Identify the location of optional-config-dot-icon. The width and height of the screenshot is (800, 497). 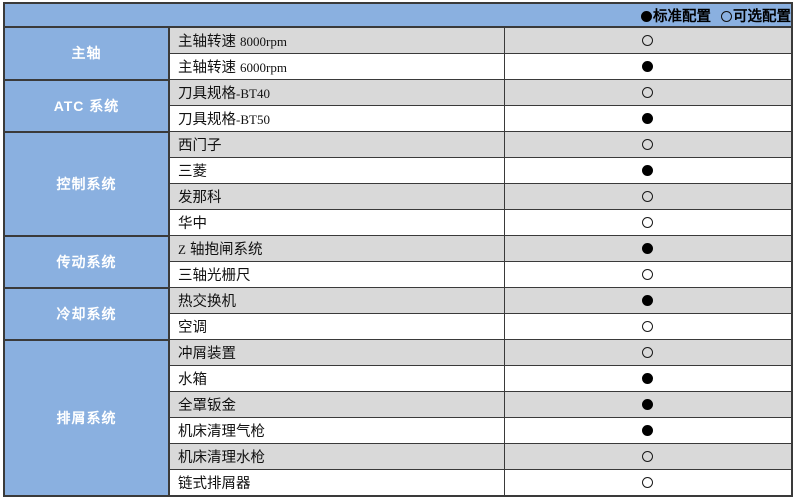
(727, 16).